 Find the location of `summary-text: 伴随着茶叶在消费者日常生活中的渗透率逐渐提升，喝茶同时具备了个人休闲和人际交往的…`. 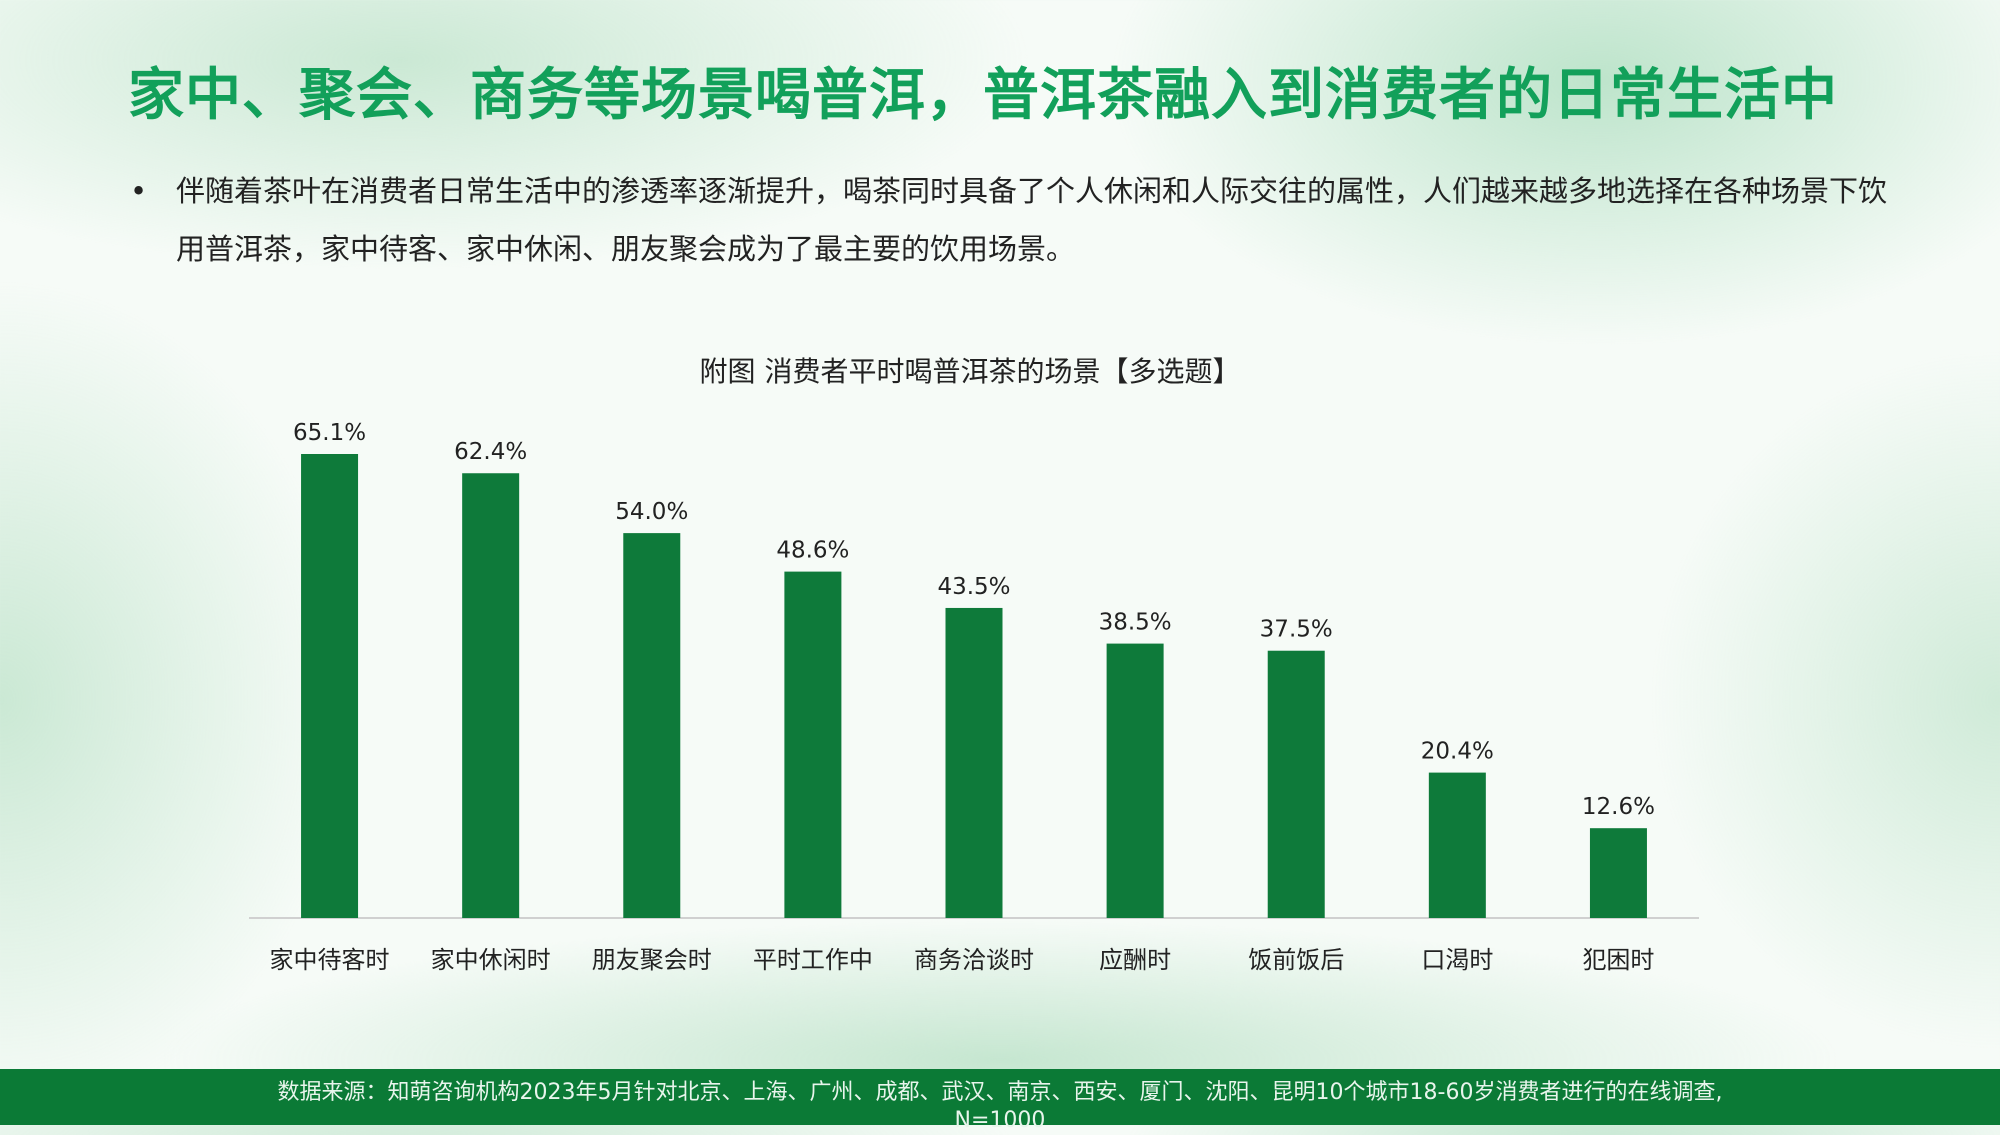

summary-text: 伴随着茶叶在消费者日常生活中的渗透率逐渐提升，喝茶同时具备了个人休闲和人际交往的… is located at coordinates (1032, 220).